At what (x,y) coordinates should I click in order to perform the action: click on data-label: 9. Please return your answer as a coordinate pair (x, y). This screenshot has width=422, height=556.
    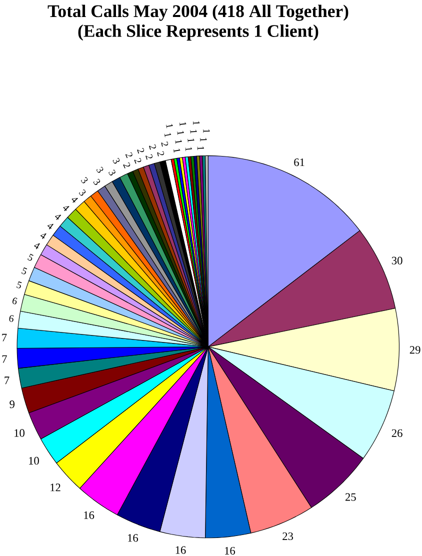
    Looking at the image, I should click on (12, 404).